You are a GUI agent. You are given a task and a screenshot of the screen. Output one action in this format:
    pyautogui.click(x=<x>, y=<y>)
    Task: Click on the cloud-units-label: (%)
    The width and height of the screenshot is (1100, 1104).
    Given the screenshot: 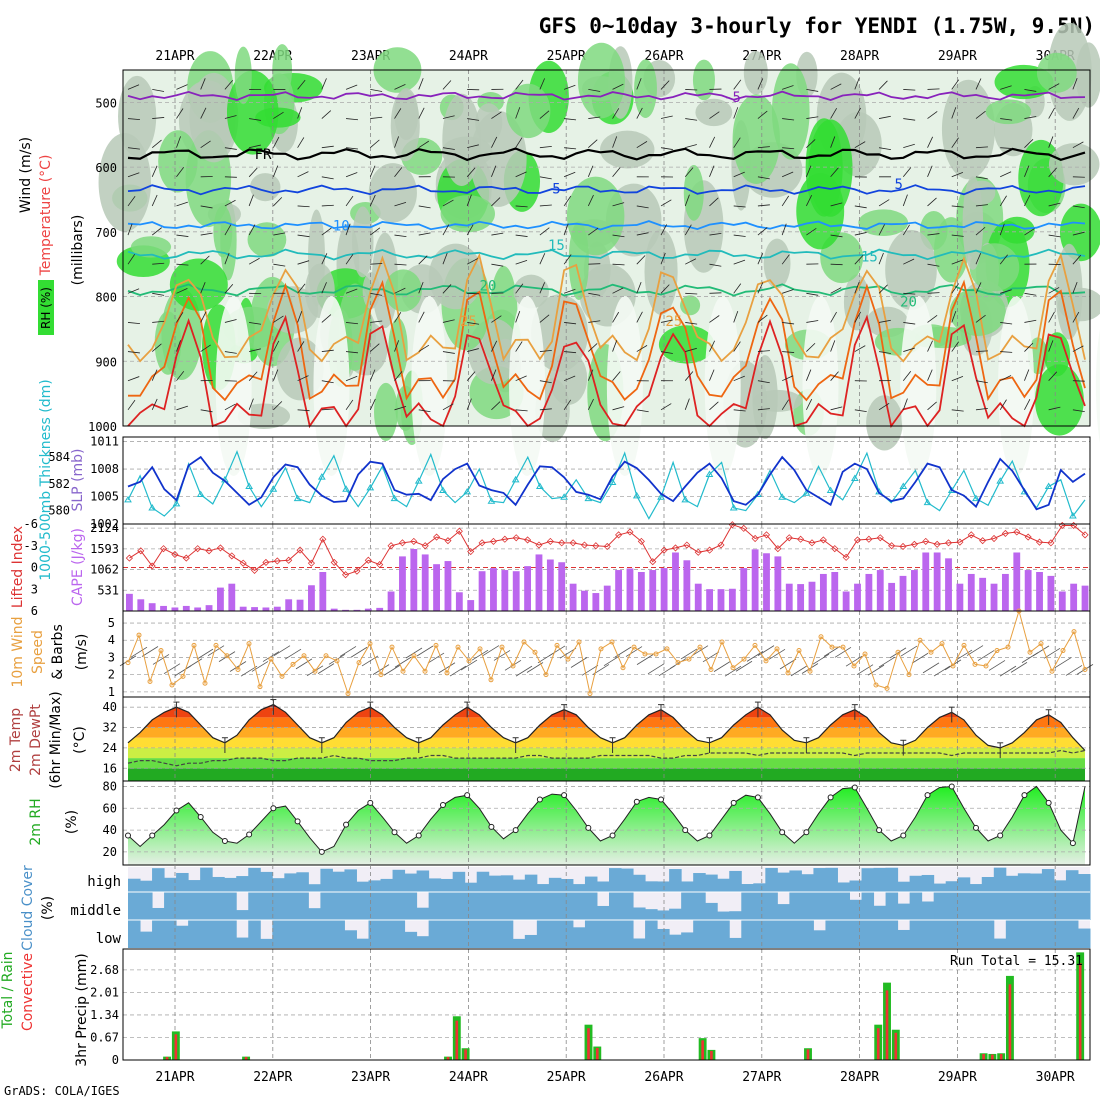 What is the action you would take?
    pyautogui.click(x=48, y=908)
    